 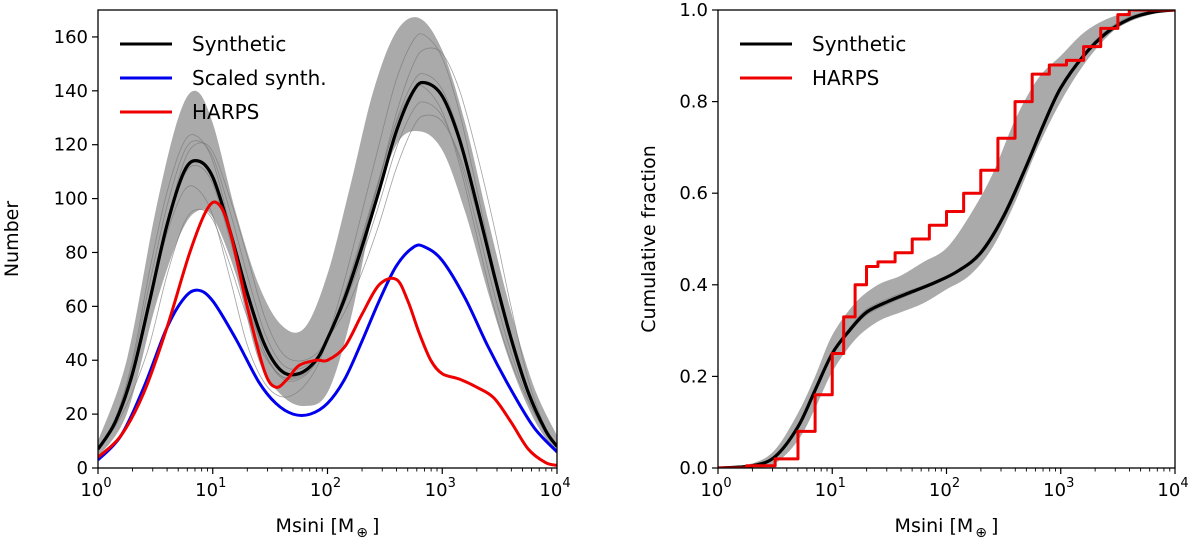 I want to click on y-tick-label: 160, so click(x=71, y=37).